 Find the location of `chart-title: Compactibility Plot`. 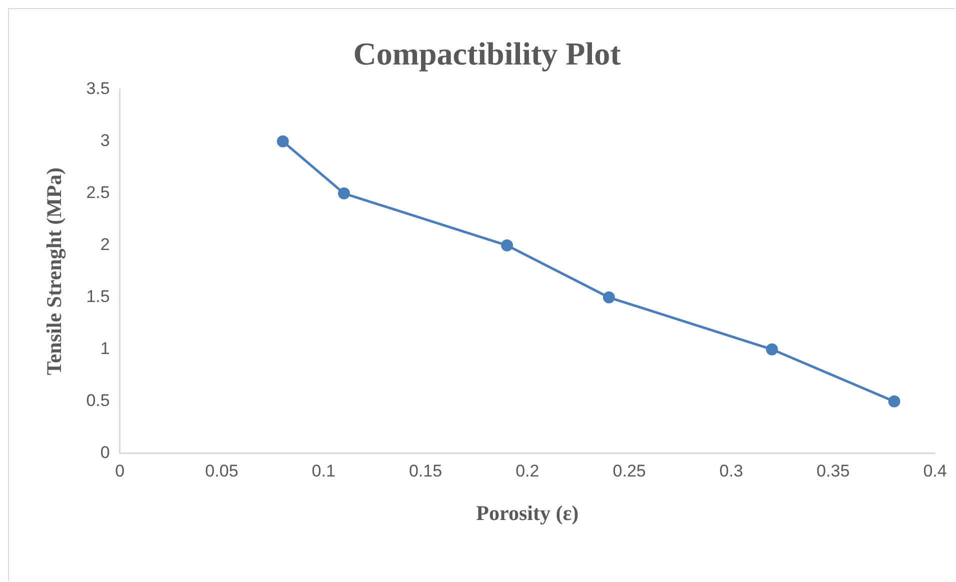

chart-title: Compactibility Plot is located at coordinates (487, 53).